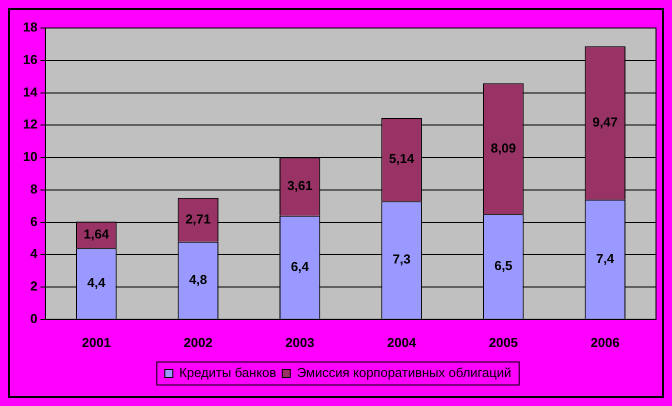 The height and width of the screenshot is (406, 672). Describe the element at coordinates (96, 282) in the screenshot. I see `data-label: 4,4` at that location.